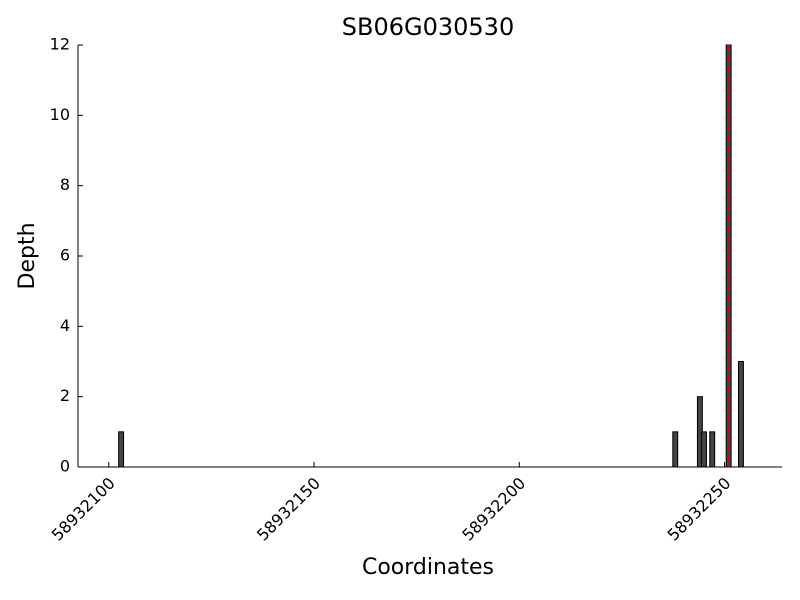 Image resolution: width=800 pixels, height=600 pixels. Describe the element at coordinates (428, 567) in the screenshot. I see `x-axis-label: Coordinates` at that location.